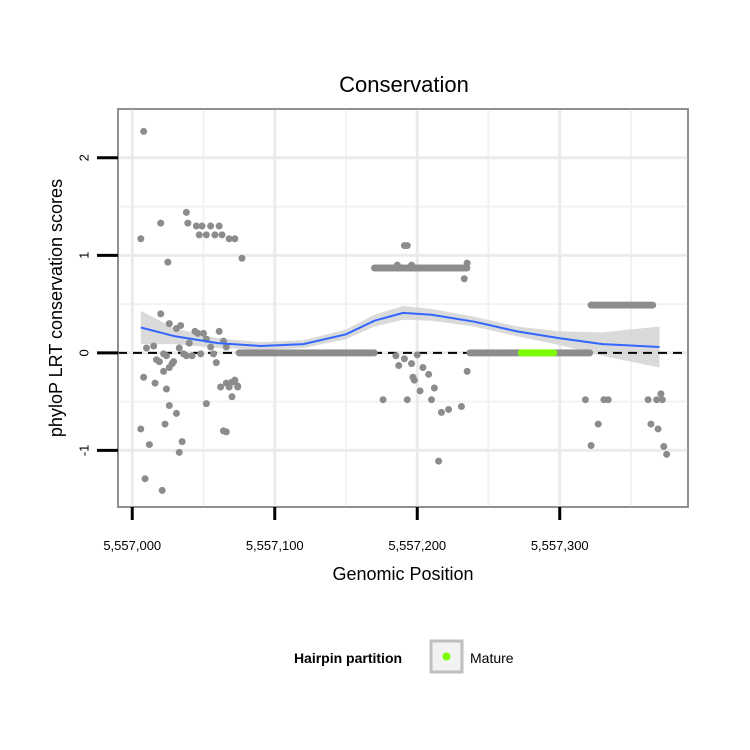 The width and height of the screenshot is (750, 750). What do you see at coordinates (560, 545) in the screenshot?
I see `x-tick-label: 5,557,300` at bounding box center [560, 545].